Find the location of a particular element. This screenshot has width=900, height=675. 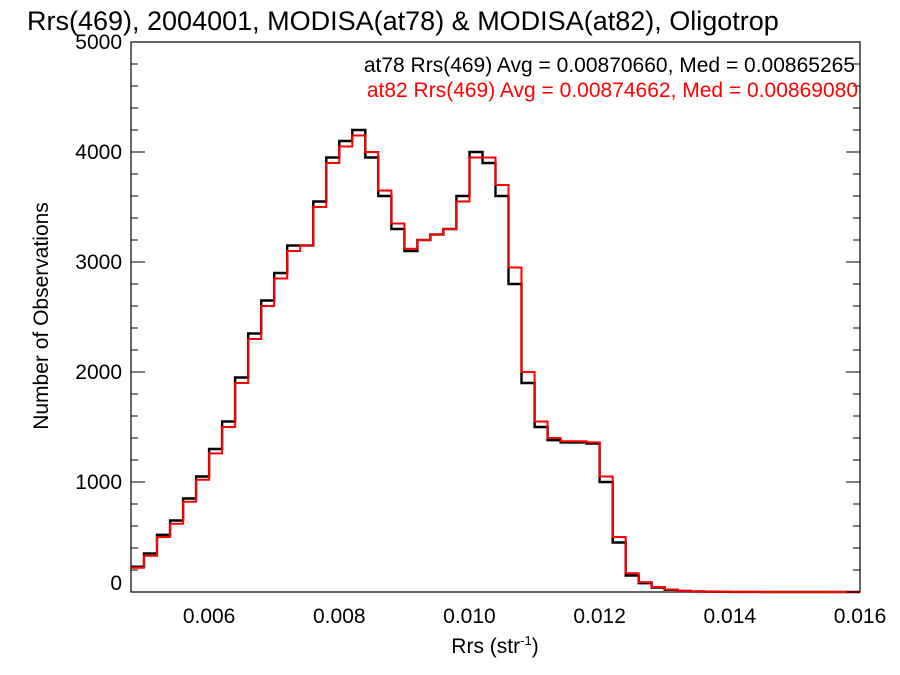

y-tick-label: 1000 is located at coordinates (98, 482).